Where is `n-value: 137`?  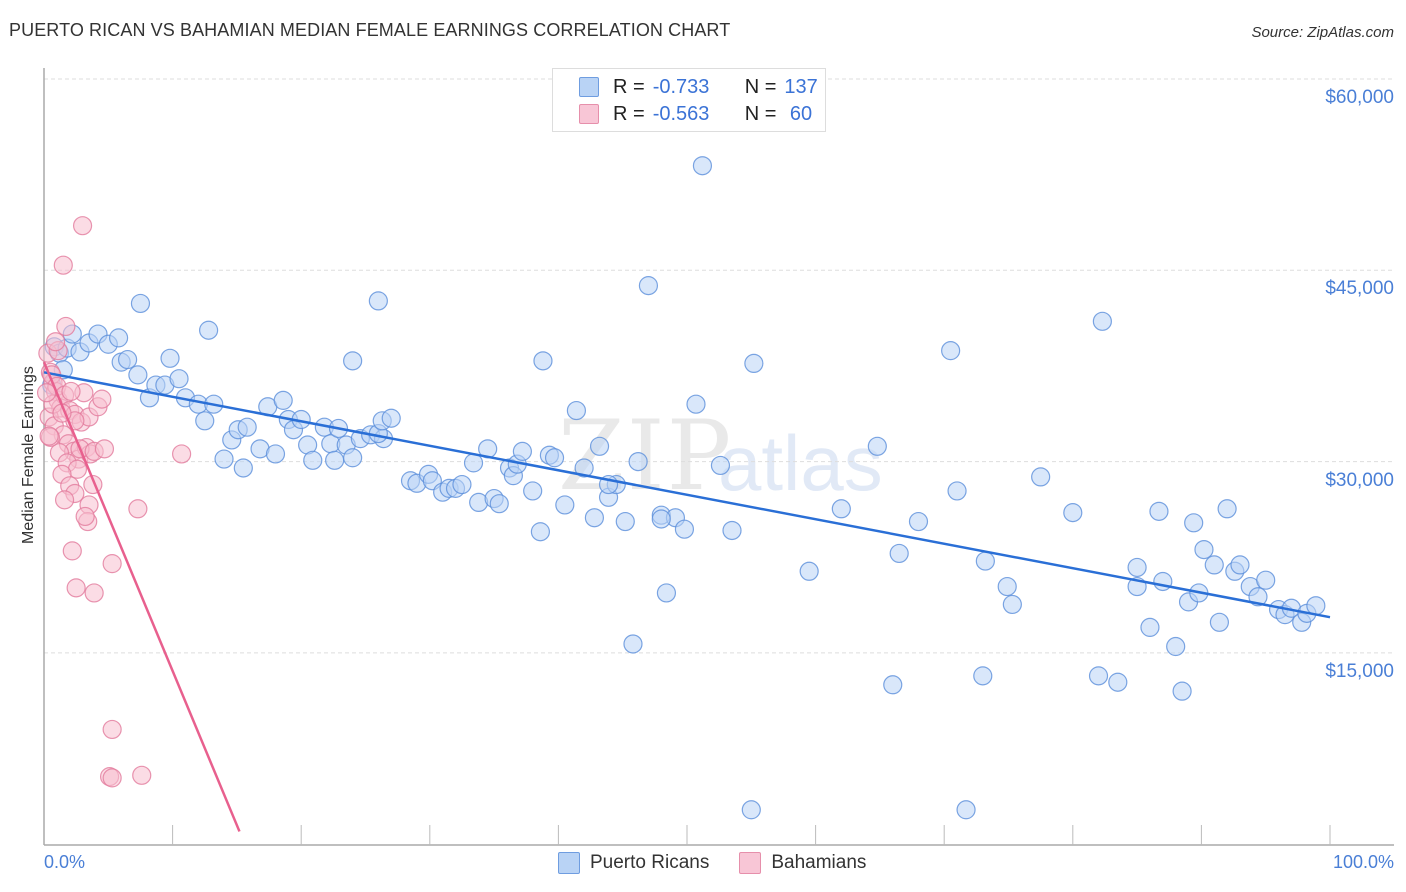
n-value: 137 is located at coordinates (801, 86).